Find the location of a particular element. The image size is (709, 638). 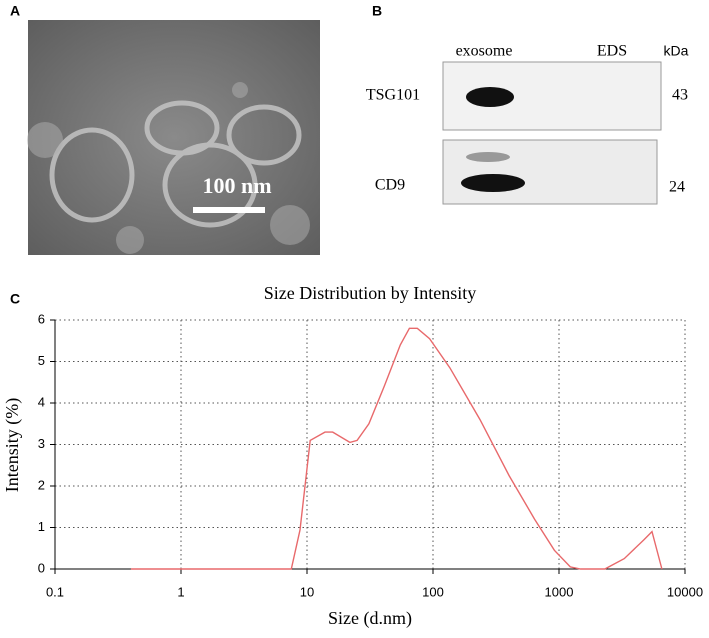

panel-label: C is located at coordinates (15, 299).